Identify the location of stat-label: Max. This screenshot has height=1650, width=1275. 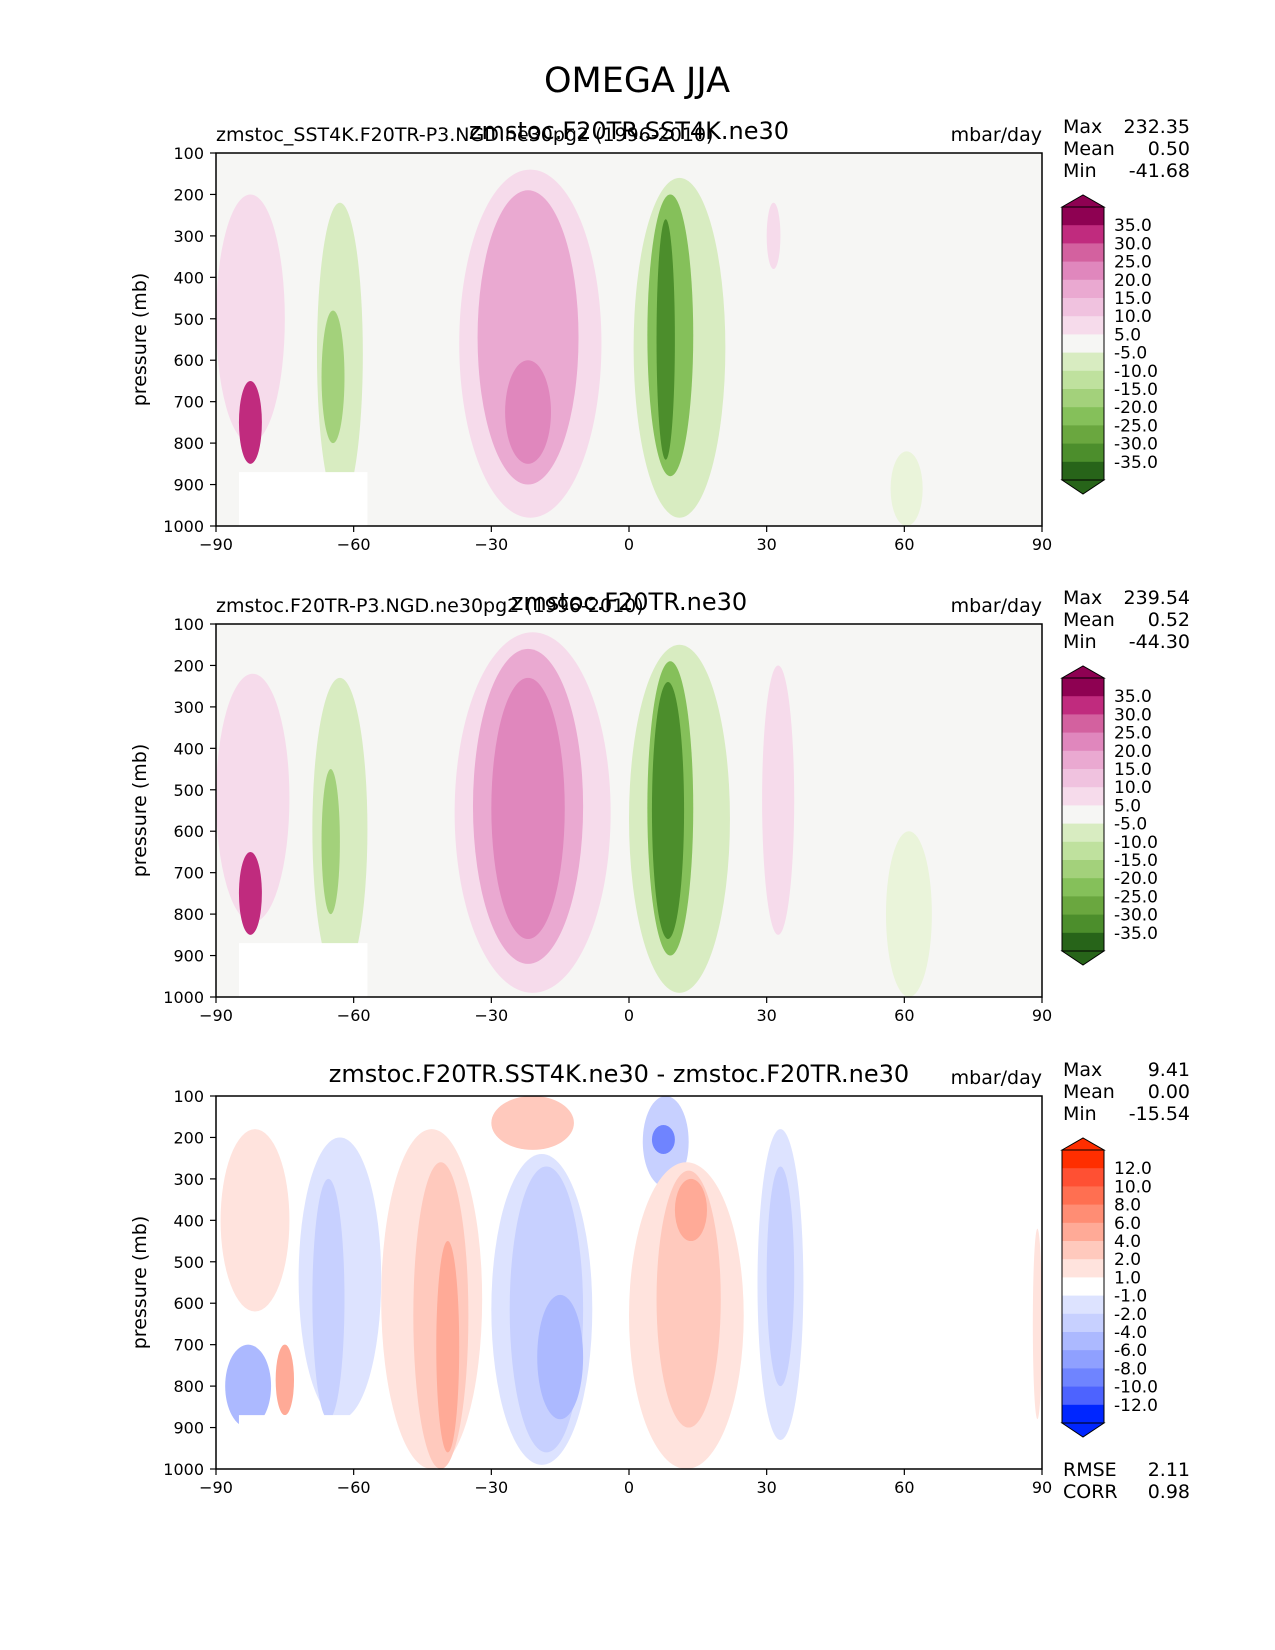
(1082, 127).